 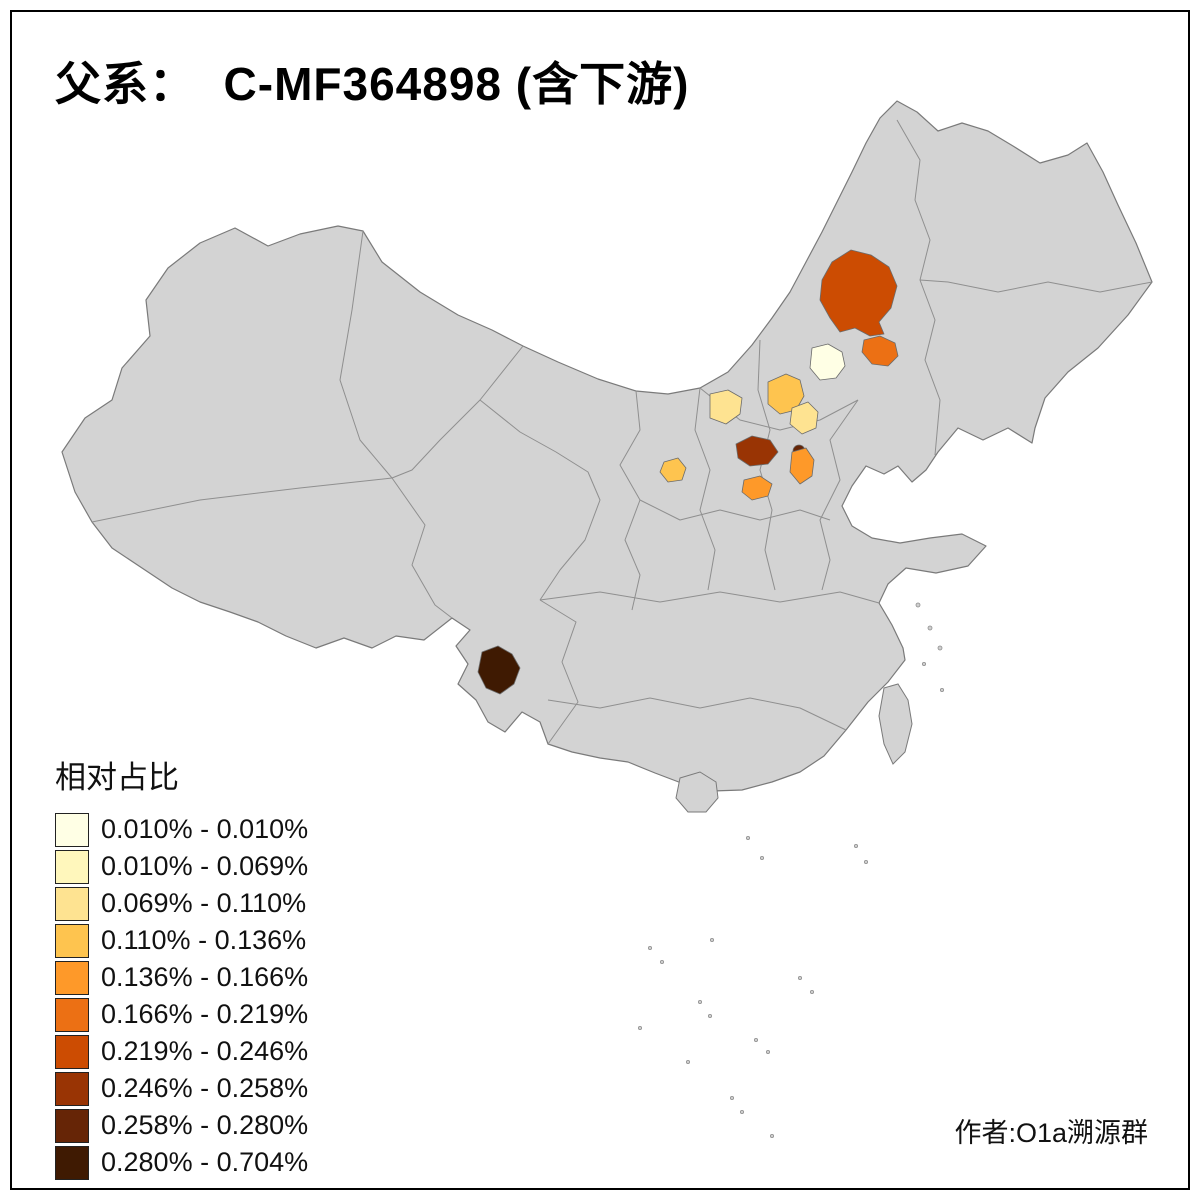 What do you see at coordinates (204, 903) in the screenshot?
I see `legend-label: 0.069% - 0.110%` at bounding box center [204, 903].